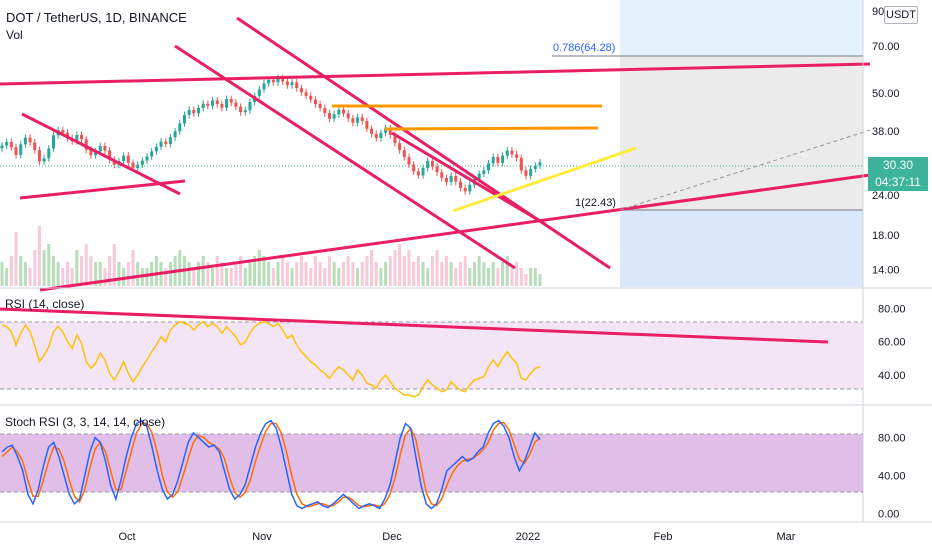  What do you see at coordinates (901, 15) in the screenshot?
I see `quote-currency-button: USDT` at bounding box center [901, 15].